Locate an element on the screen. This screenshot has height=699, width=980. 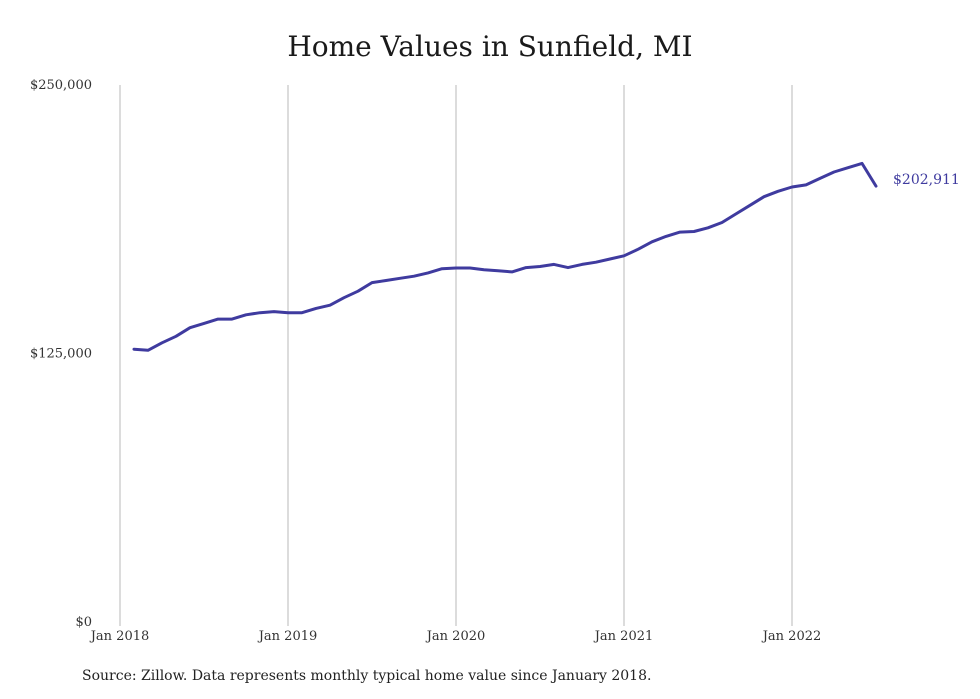
y-axis-ticks: $0 $125,000 $250,000 is located at coordinates (61, 354).